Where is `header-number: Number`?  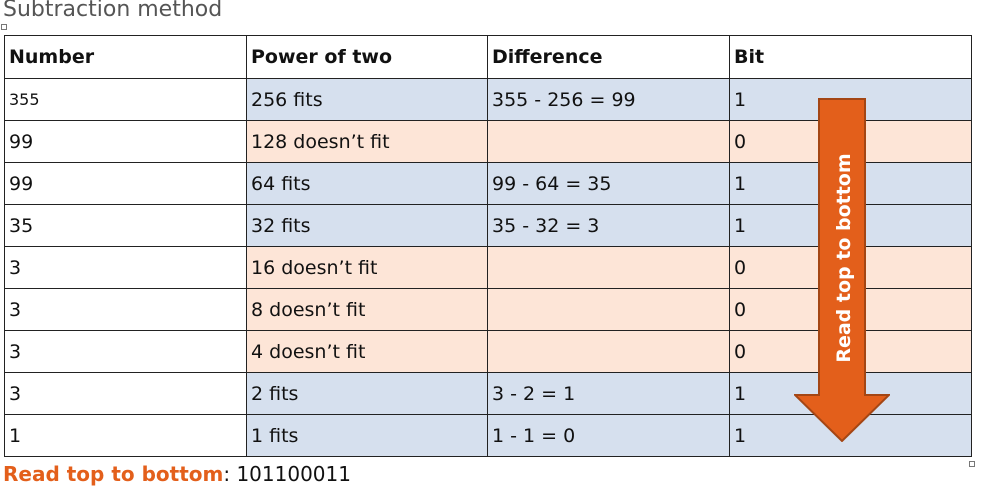 header-number: Number is located at coordinates (125, 57).